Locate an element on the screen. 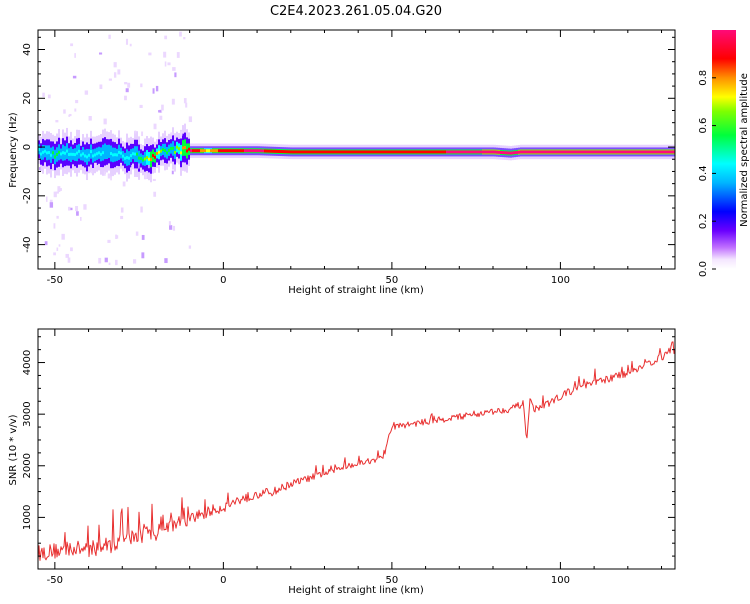  spectrogram-x-tick-label: -50 is located at coordinates (55, 280).